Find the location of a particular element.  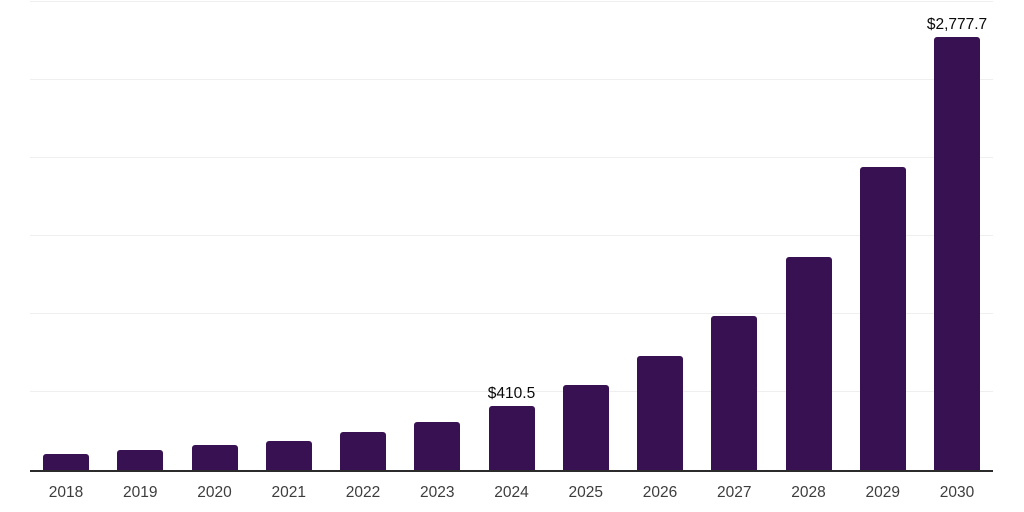

bar-column: $410.5 is located at coordinates (511, 427).